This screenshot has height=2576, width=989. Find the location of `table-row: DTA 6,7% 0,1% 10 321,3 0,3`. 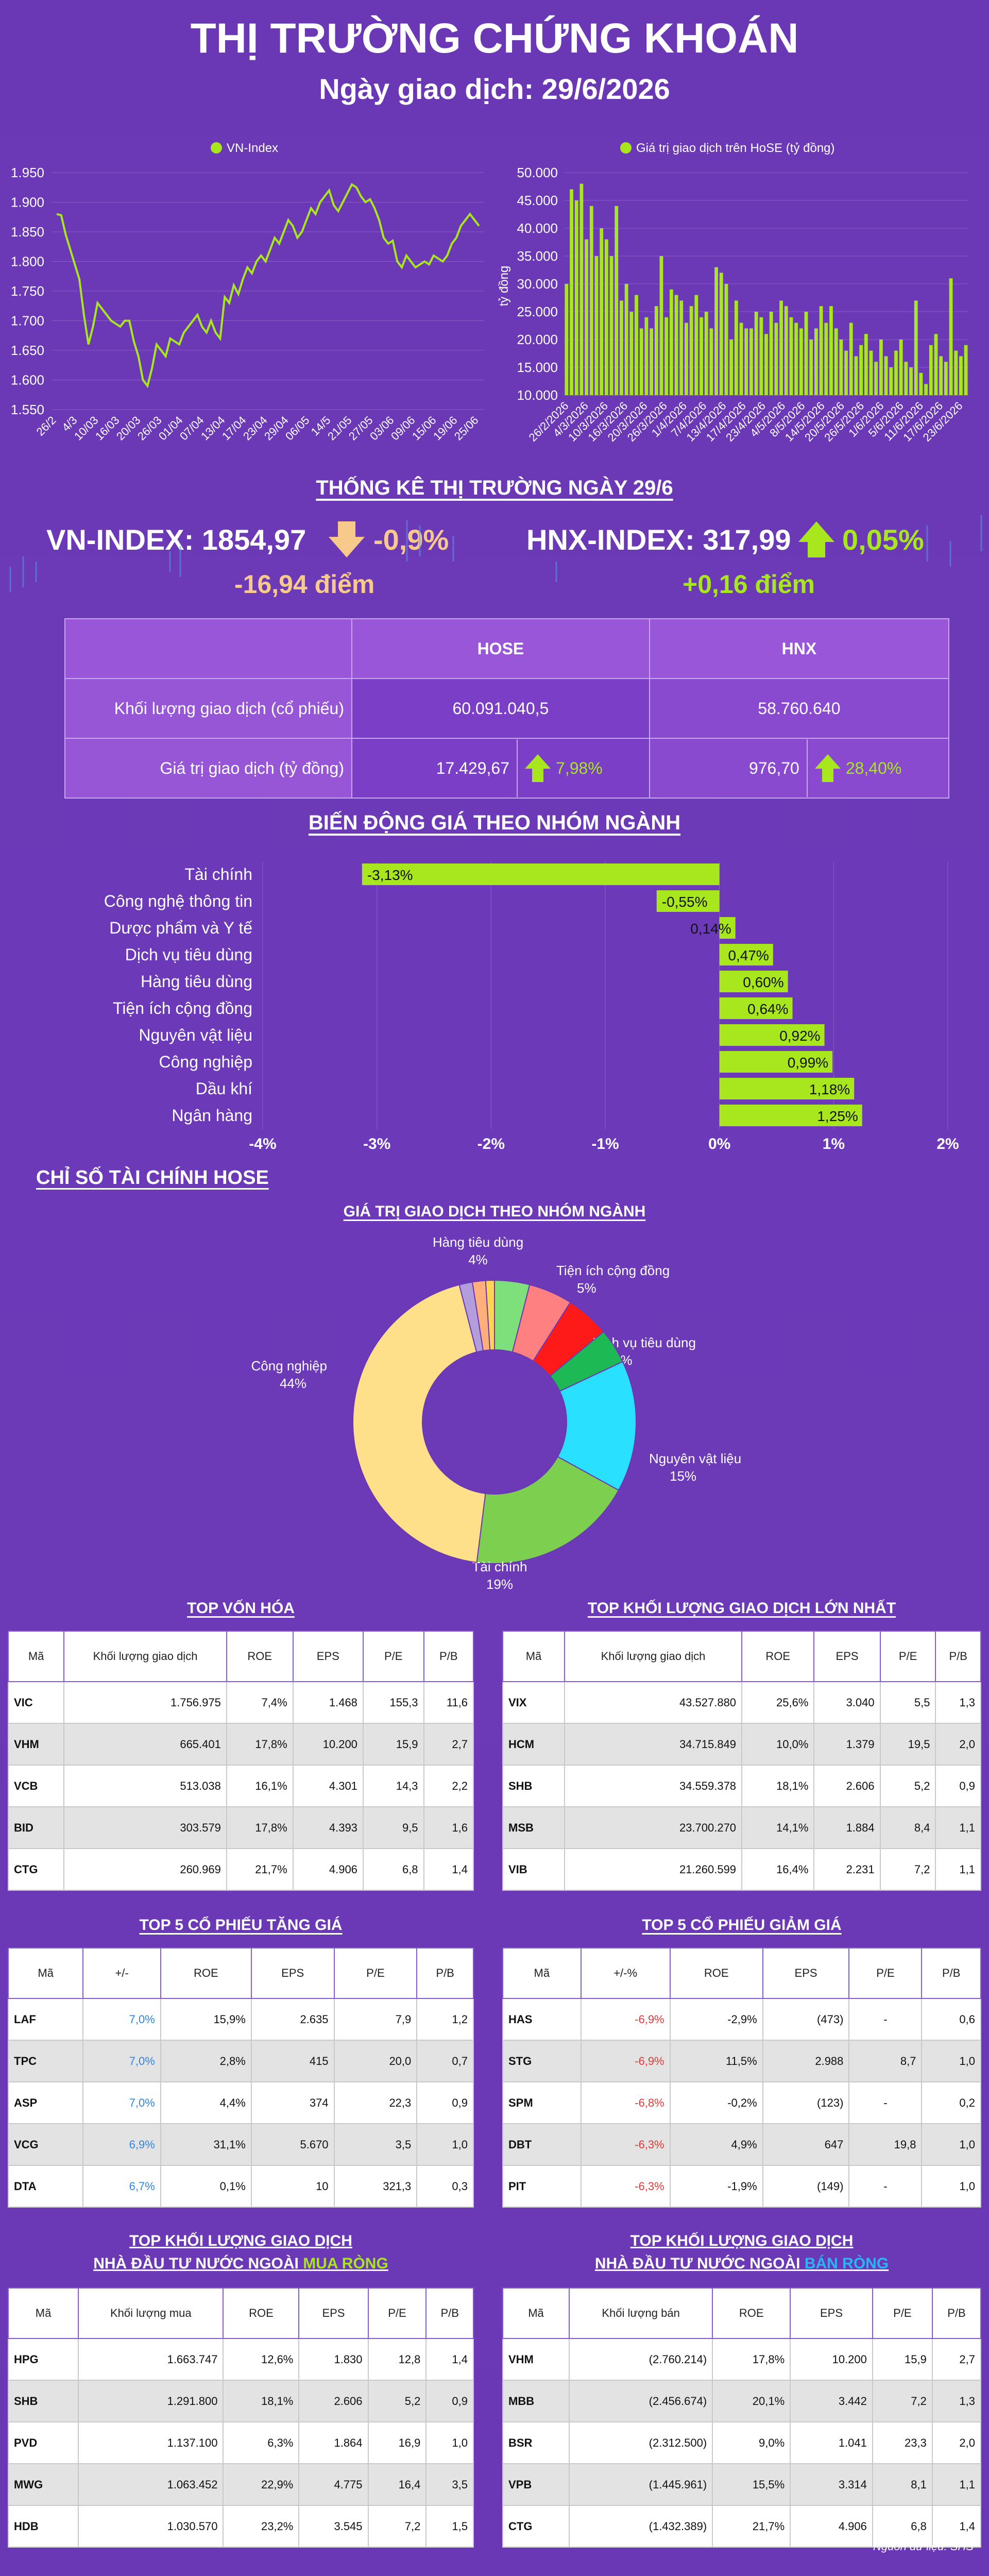

table-row: DTA 6,7% 0,1% 10 321,3 0,3 is located at coordinates (240, 2186).